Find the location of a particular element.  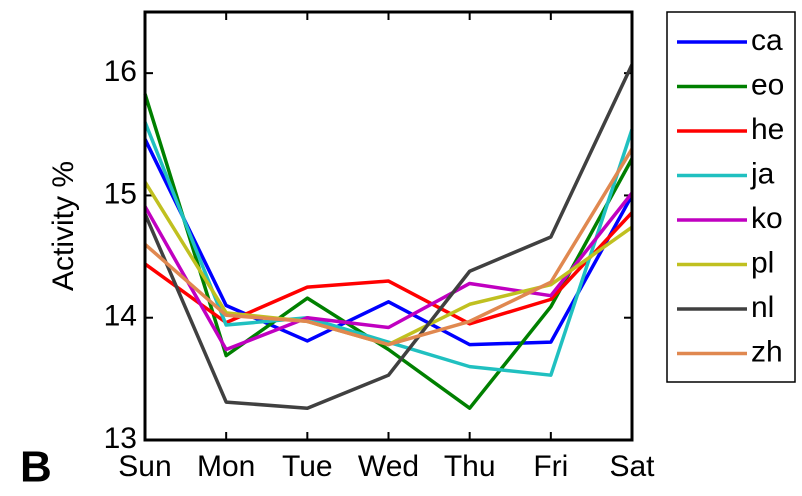

legend-label: he is located at coordinates (767, 129).